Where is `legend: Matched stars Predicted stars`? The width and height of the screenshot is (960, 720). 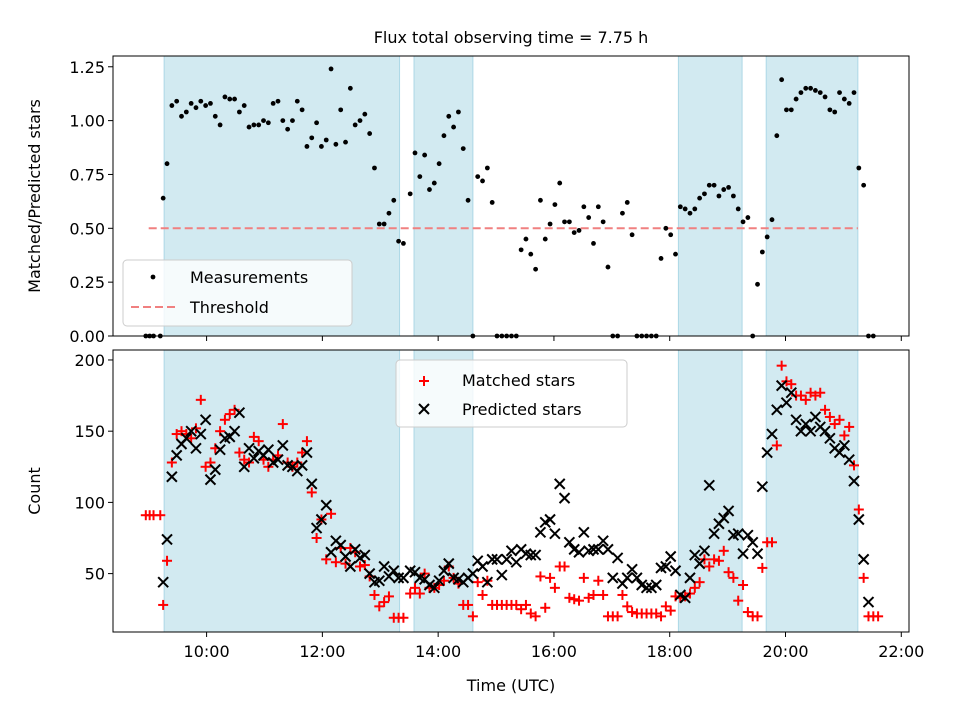 legend: Matched stars Predicted stars is located at coordinates (511, 393).